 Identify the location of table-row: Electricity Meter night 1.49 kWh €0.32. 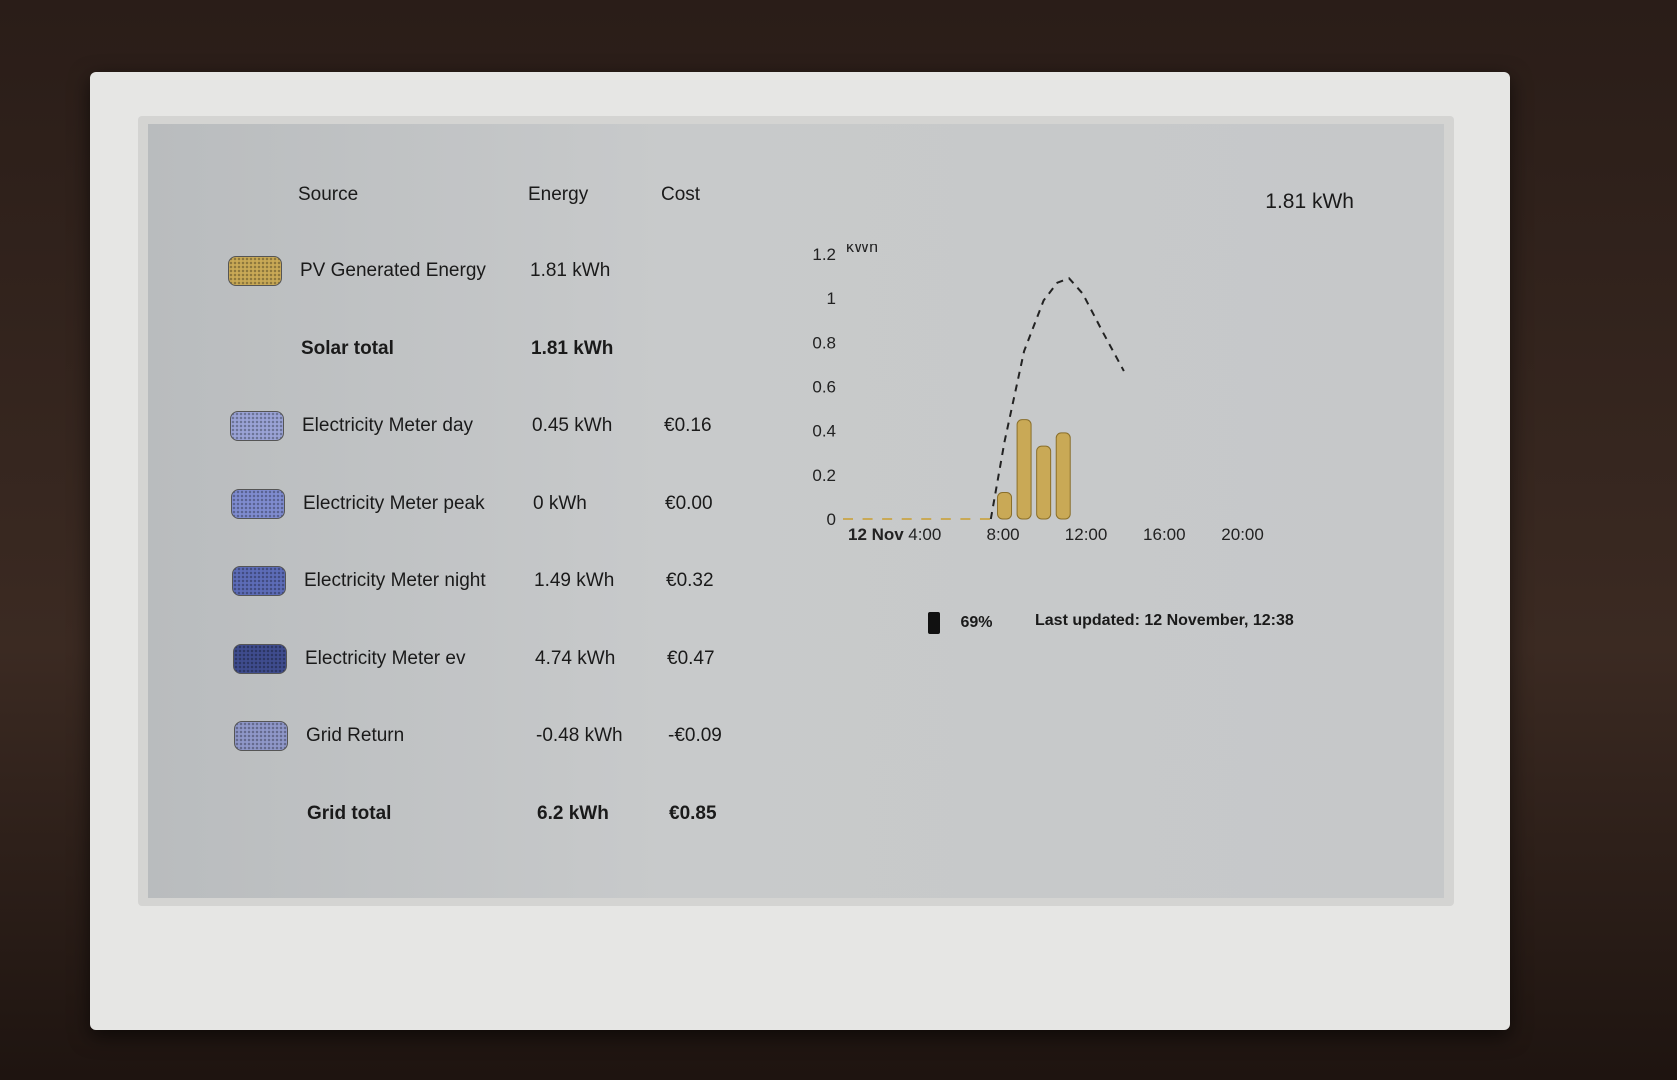
(502, 582).